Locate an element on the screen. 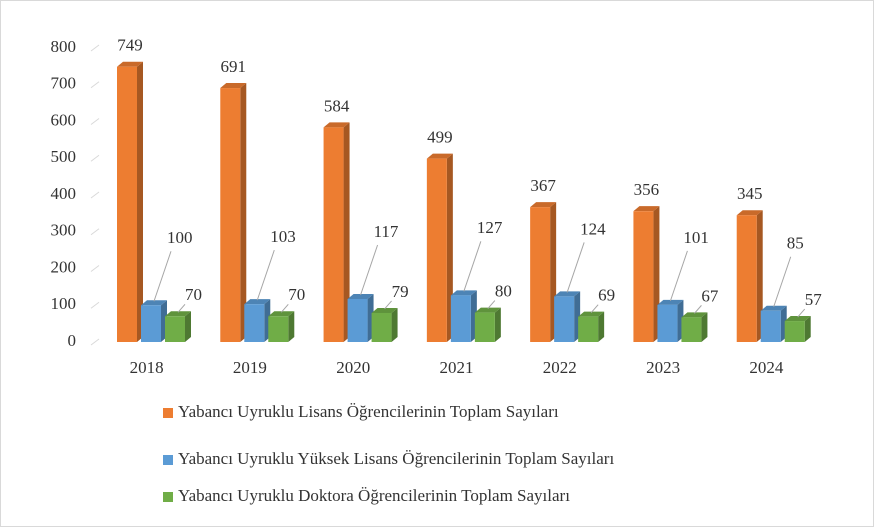  data-label: 124 is located at coordinates (593, 228).